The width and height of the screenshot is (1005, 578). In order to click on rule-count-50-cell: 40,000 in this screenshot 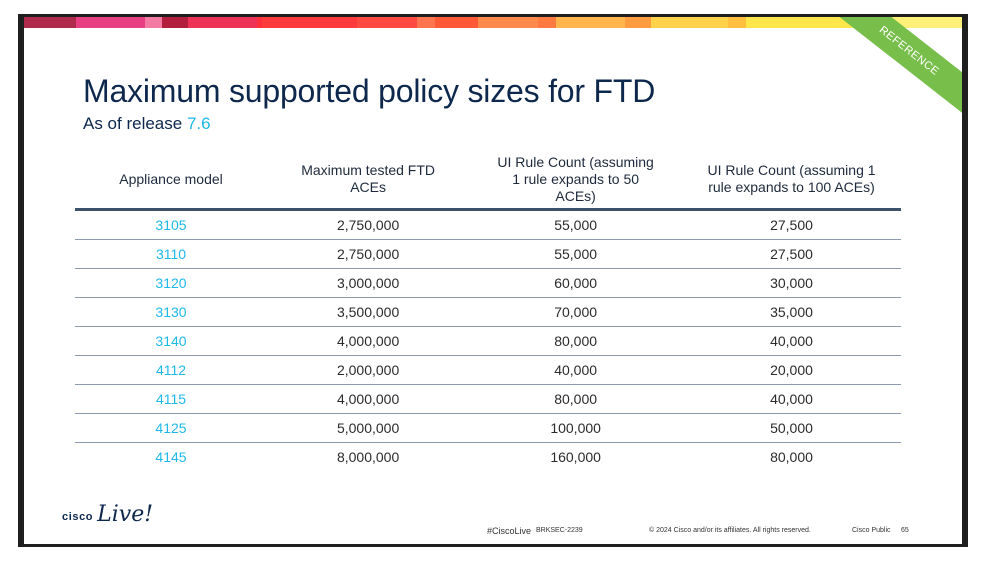, I will do `click(576, 370)`.